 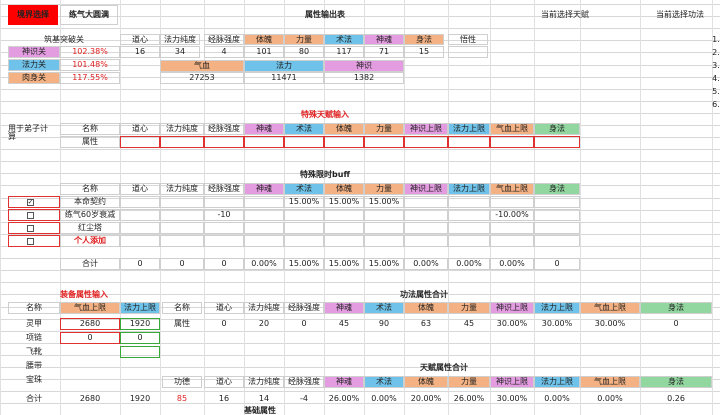 I want to click on side-number: 2., so click(x=716, y=52).